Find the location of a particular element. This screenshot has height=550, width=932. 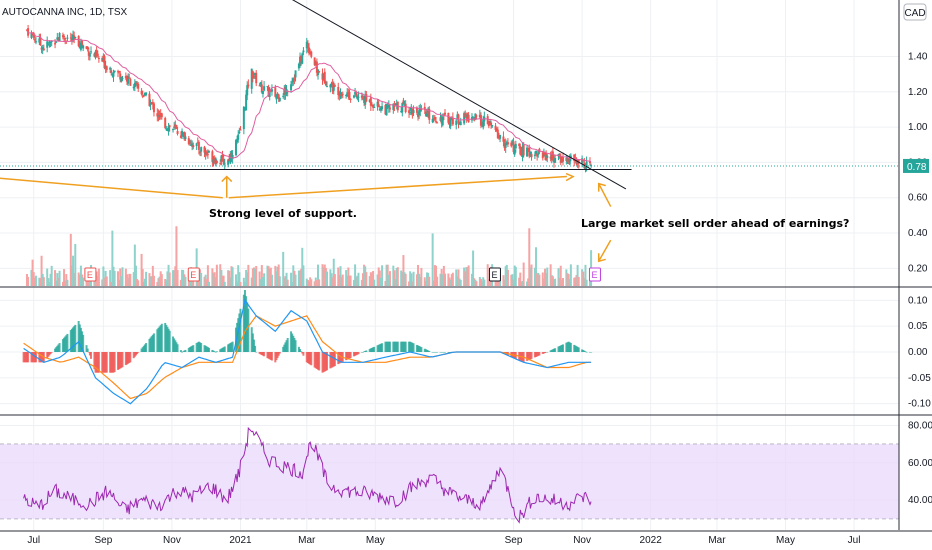

earnings-marker is located at coordinates (90, 274).